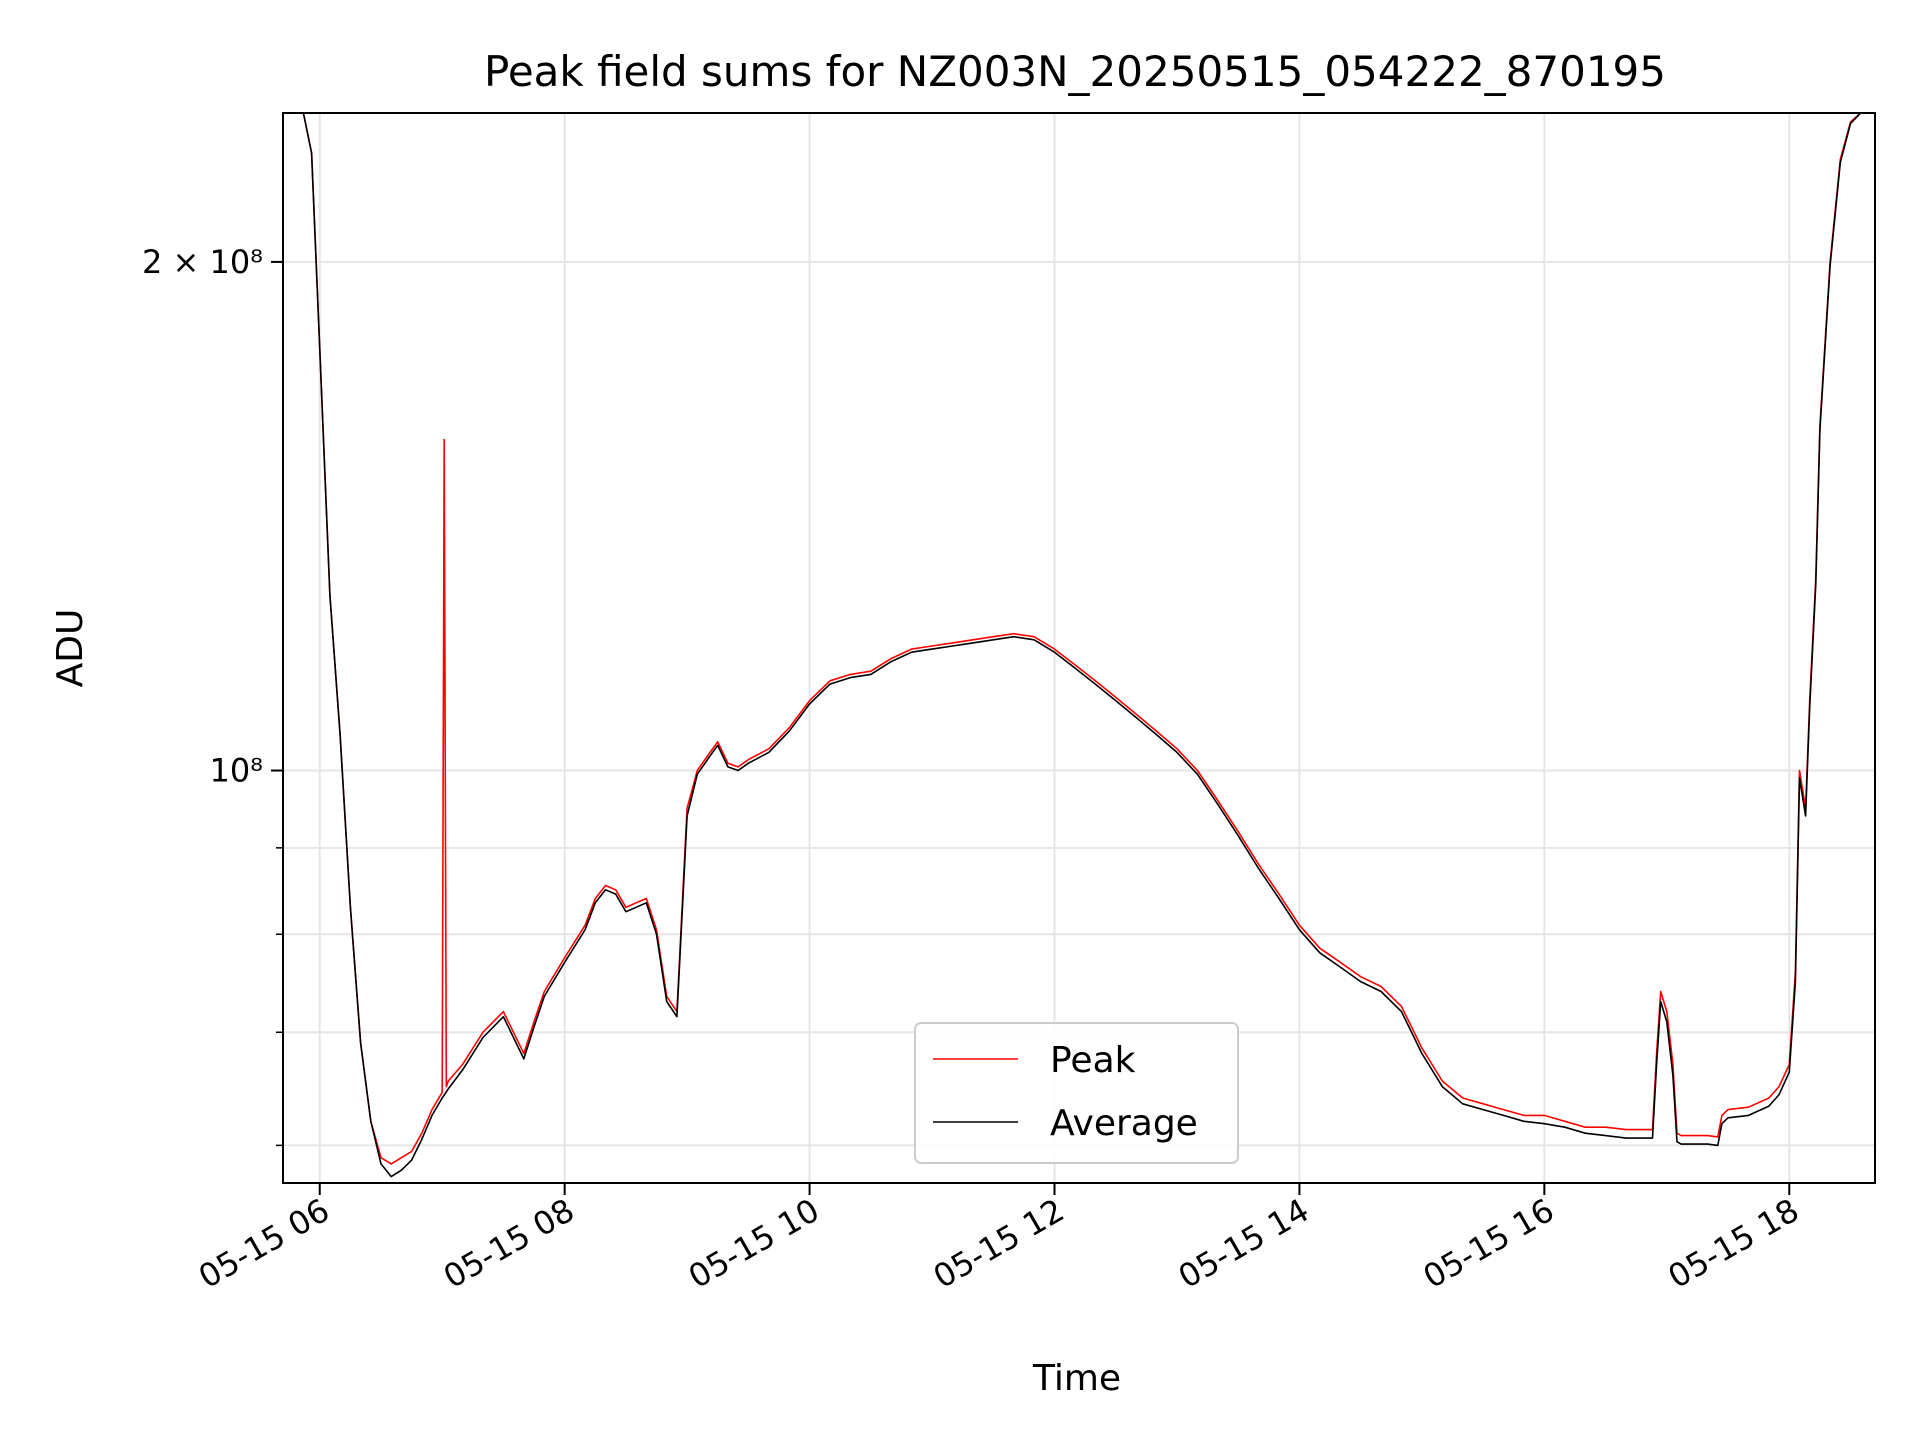  What do you see at coordinates (1076, 1378) in the screenshot?
I see `x-axis-label: Time` at bounding box center [1076, 1378].